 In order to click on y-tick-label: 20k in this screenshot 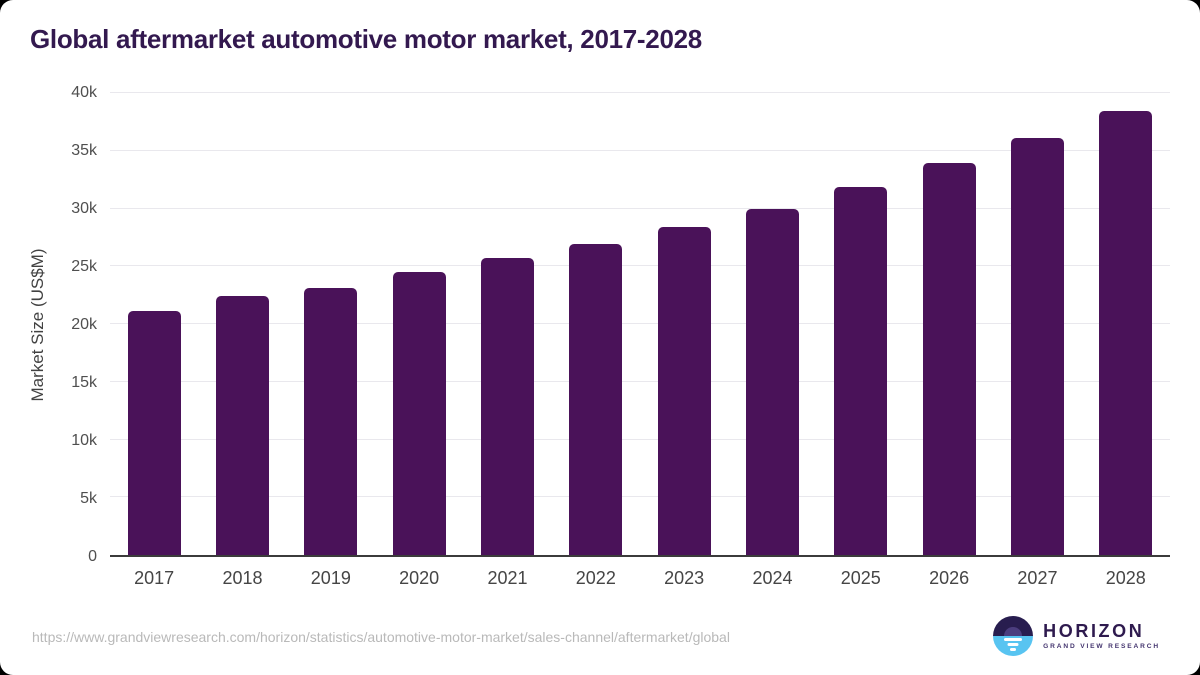, I will do `click(84, 324)`.